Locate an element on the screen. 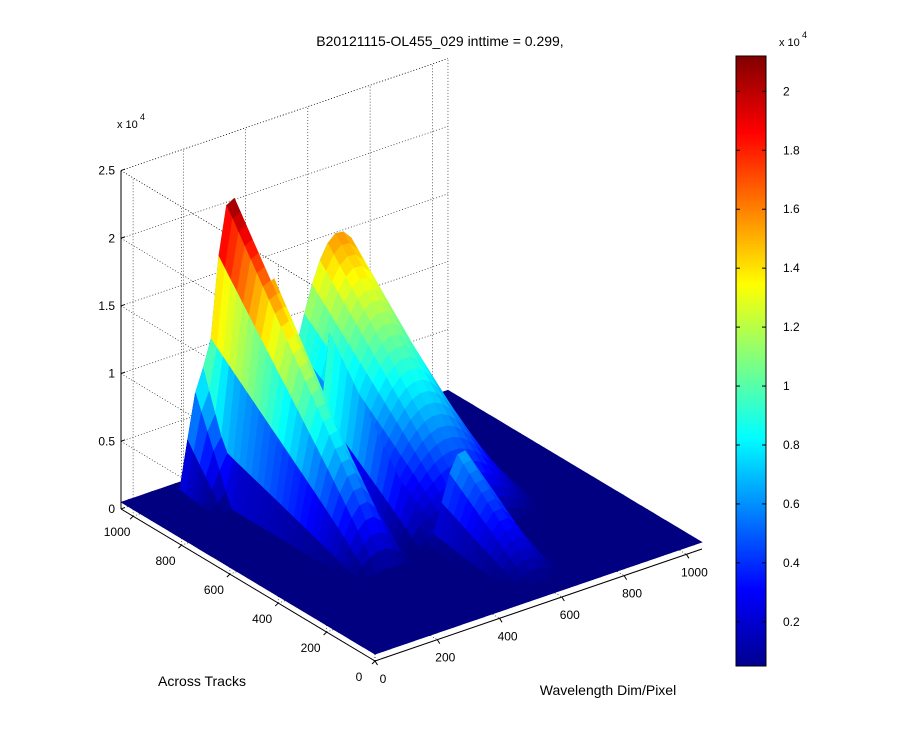  colorbar-tick-label: 0.2 is located at coordinates (791, 622).